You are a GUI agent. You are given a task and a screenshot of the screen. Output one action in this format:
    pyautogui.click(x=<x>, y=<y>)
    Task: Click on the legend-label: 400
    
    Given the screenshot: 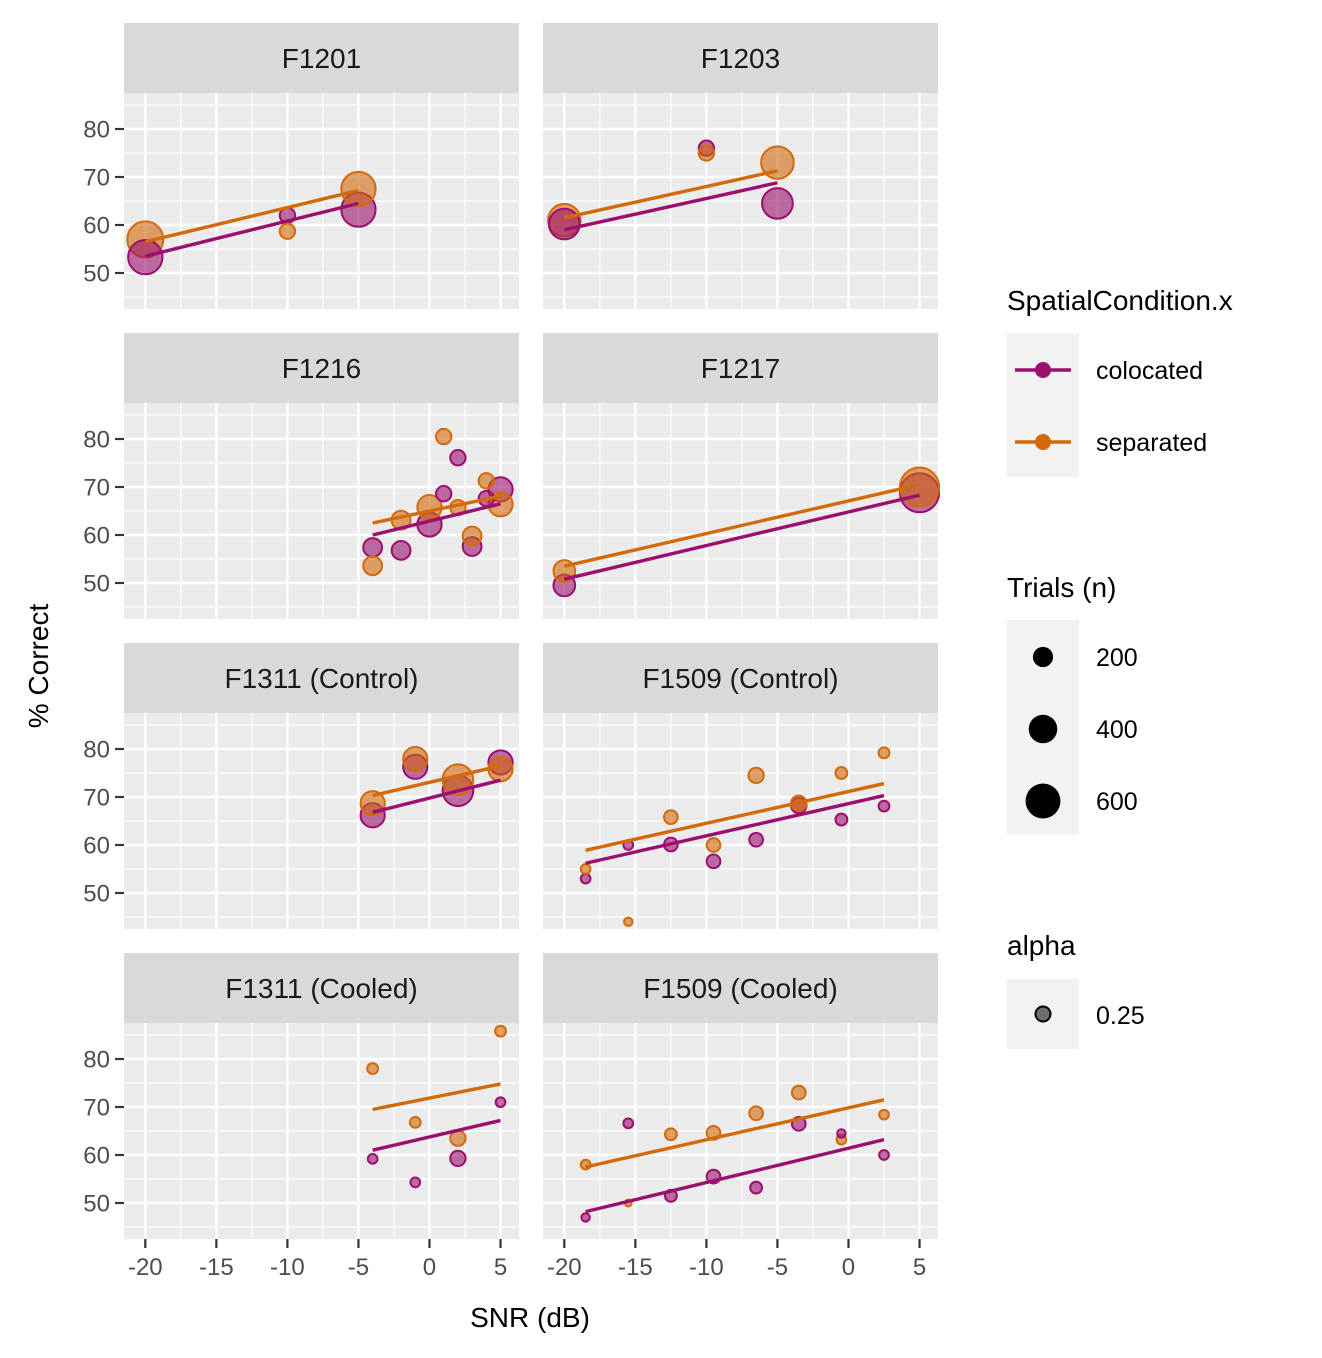 What is the action you would take?
    pyautogui.click(x=1117, y=730)
    